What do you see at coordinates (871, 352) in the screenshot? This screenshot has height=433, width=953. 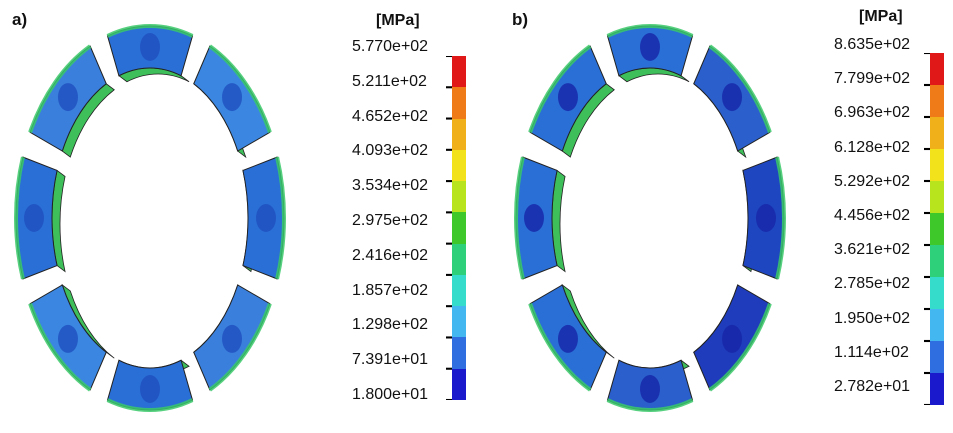 I see `legend-value: 1.114e+02` at bounding box center [871, 352].